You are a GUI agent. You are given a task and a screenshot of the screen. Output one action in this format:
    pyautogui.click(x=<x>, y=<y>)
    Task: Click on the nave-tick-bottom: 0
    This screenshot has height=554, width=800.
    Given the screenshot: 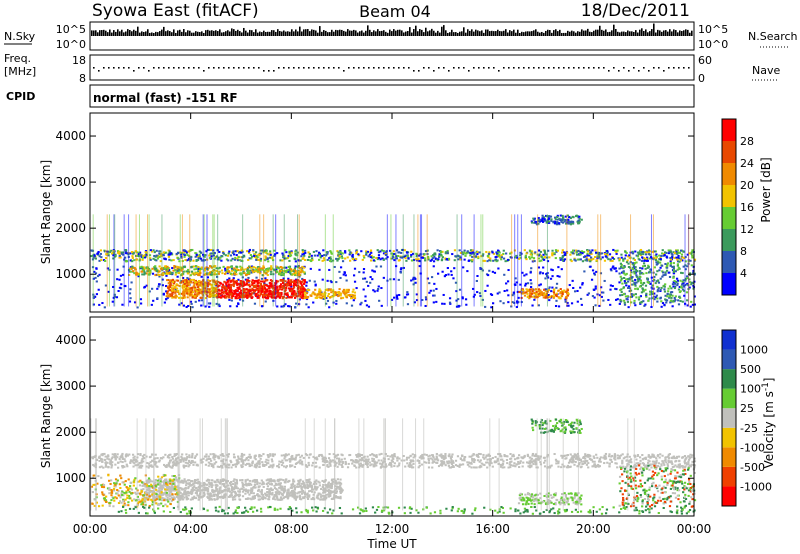 What is the action you would take?
    pyautogui.click(x=701, y=78)
    